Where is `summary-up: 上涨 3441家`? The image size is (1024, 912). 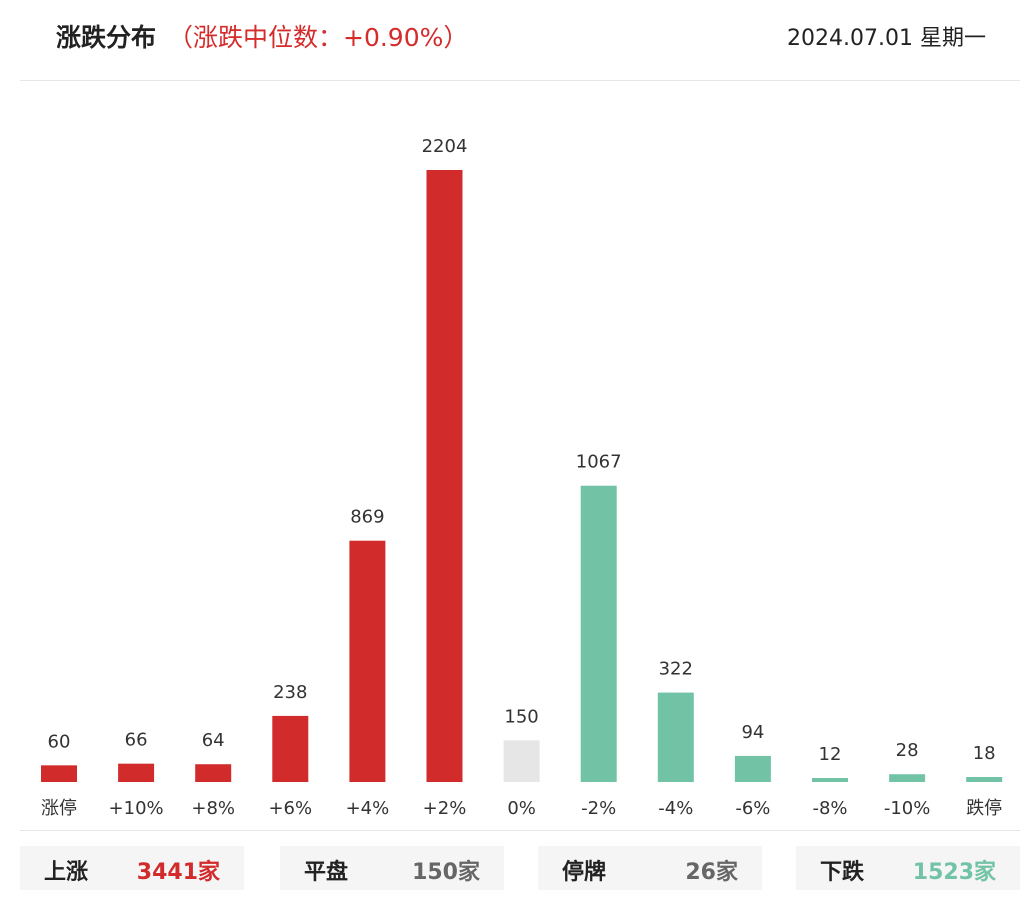
summary-up: 上涨 3441家 is located at coordinates (132, 868).